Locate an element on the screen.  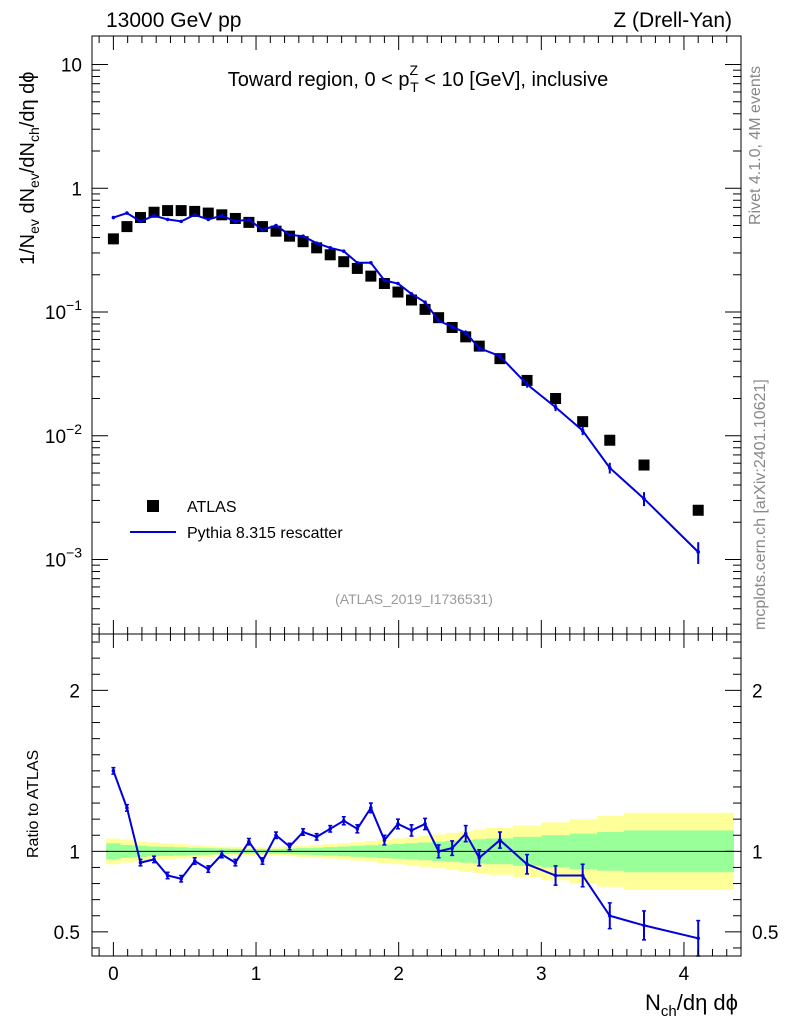
x-tick-label: 1 is located at coordinates (256, 974).